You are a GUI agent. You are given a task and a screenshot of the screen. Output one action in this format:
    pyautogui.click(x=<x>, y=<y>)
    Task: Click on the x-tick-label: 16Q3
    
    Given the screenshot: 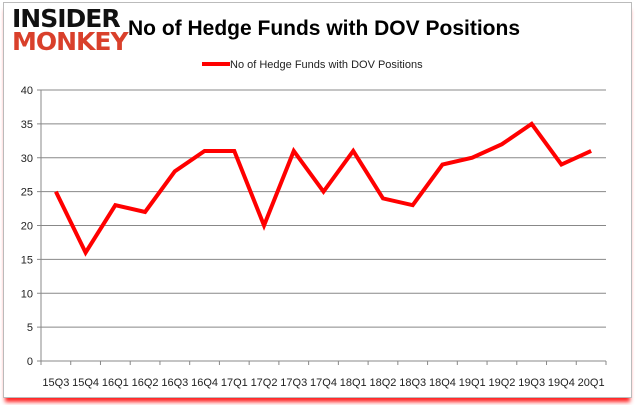 What is the action you would take?
    pyautogui.click(x=174, y=383)
    